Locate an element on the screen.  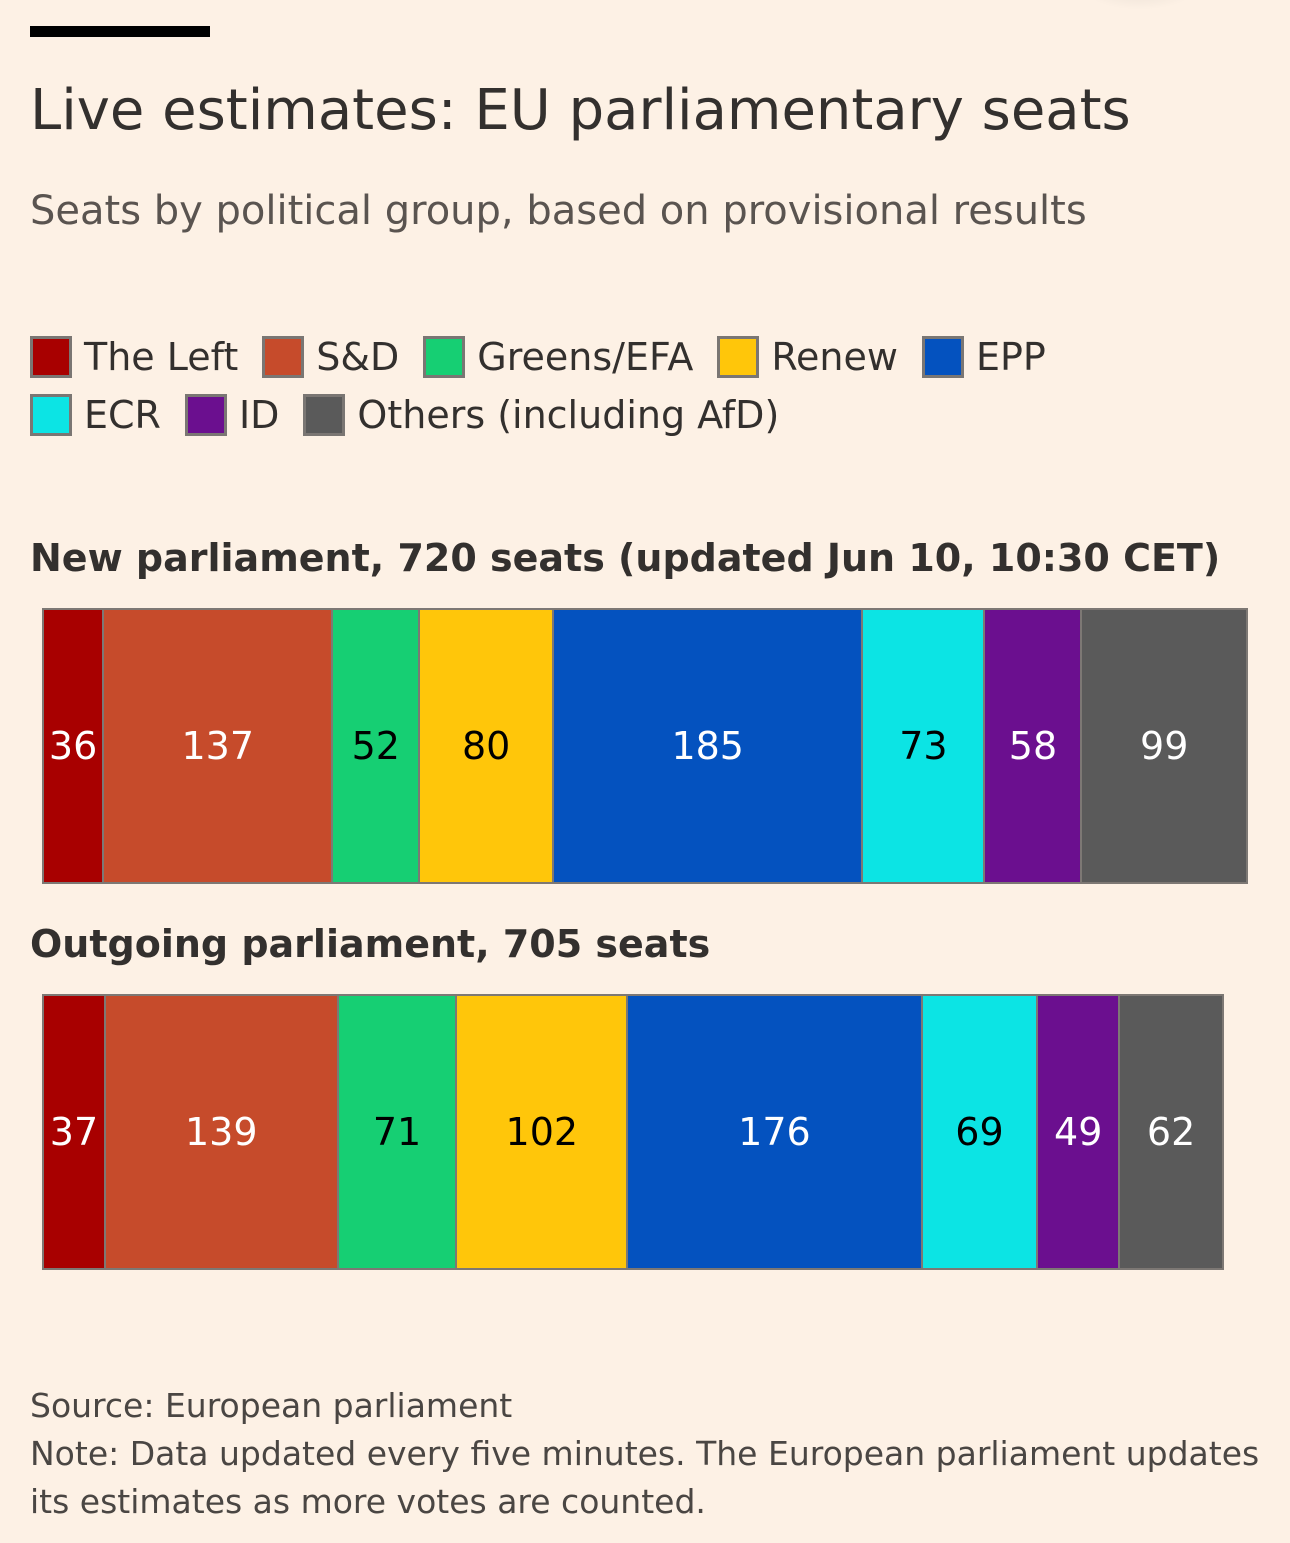
bar-segment: 99 is located at coordinates (1164, 746).